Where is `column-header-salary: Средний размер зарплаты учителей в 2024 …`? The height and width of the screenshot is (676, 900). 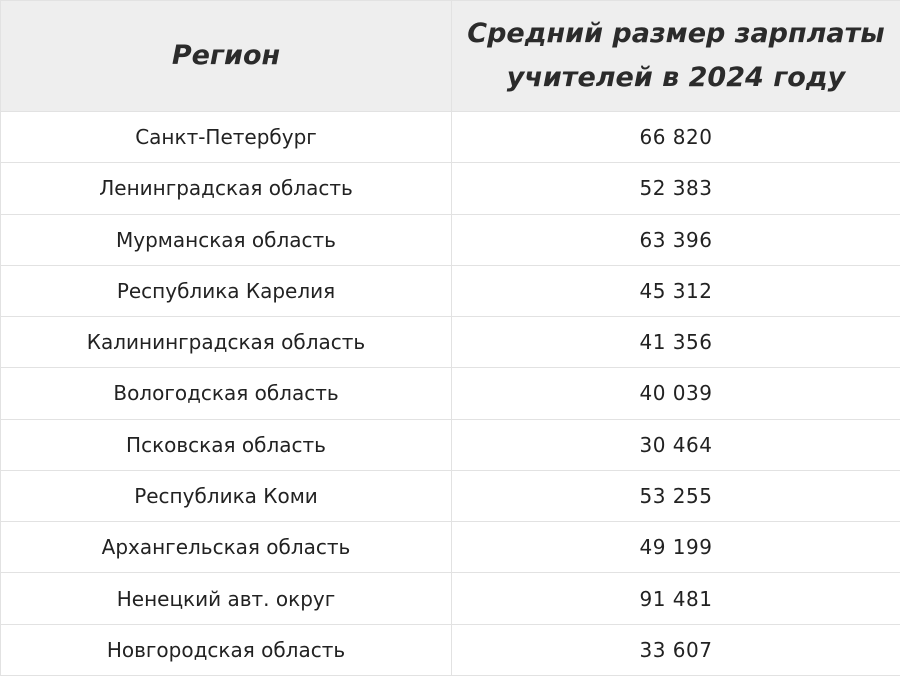
column-header-salary: Средний размер зарплаты учителей в 2024 … is located at coordinates (675, 56).